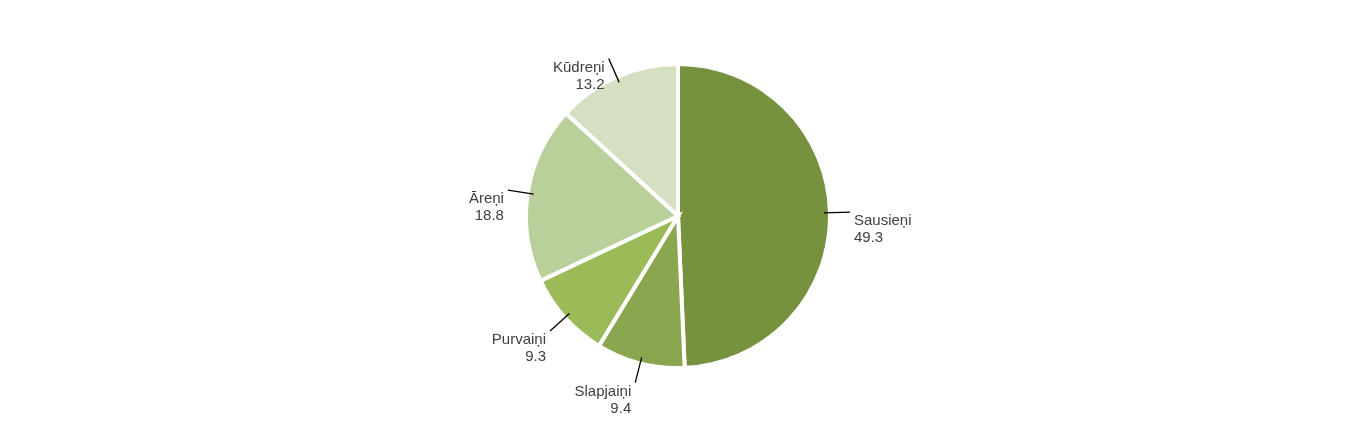  Describe the element at coordinates (882, 220) in the screenshot. I see `slice-label: Sausieņi` at that location.